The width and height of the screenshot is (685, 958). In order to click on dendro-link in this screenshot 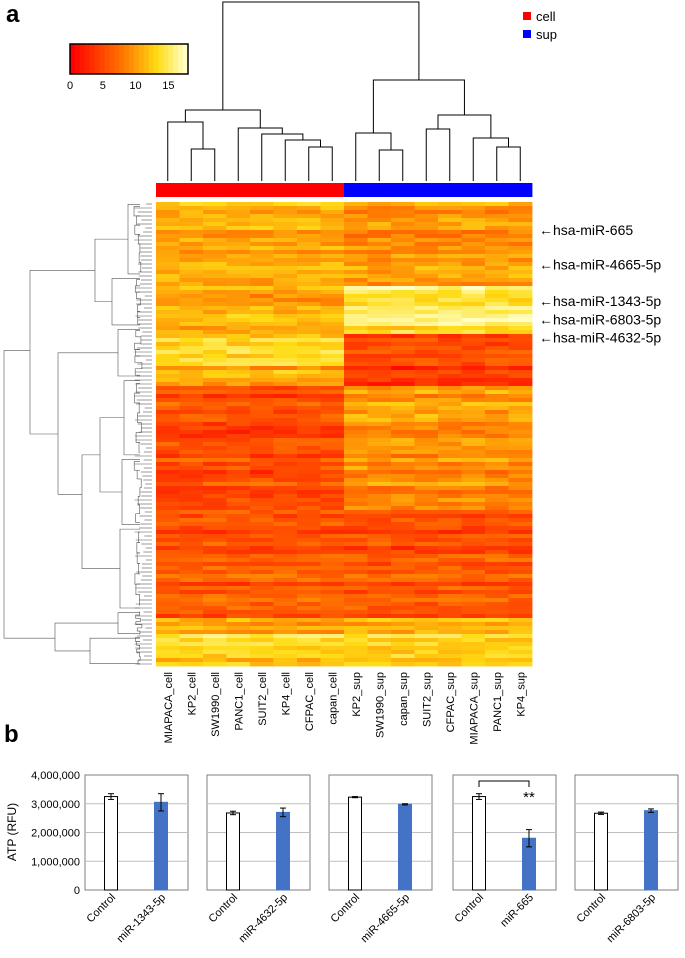, I will do `click(418, 106)`.